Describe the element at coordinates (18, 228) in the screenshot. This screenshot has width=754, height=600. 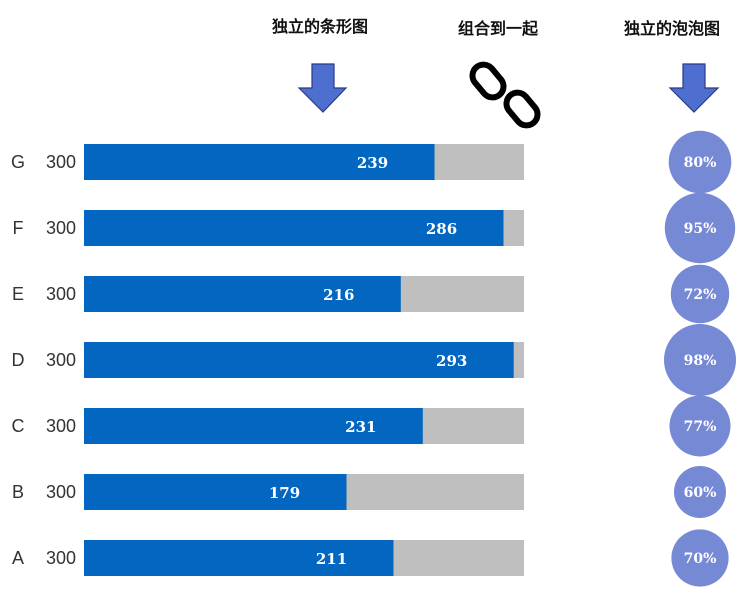
I see `category-label: F` at that location.